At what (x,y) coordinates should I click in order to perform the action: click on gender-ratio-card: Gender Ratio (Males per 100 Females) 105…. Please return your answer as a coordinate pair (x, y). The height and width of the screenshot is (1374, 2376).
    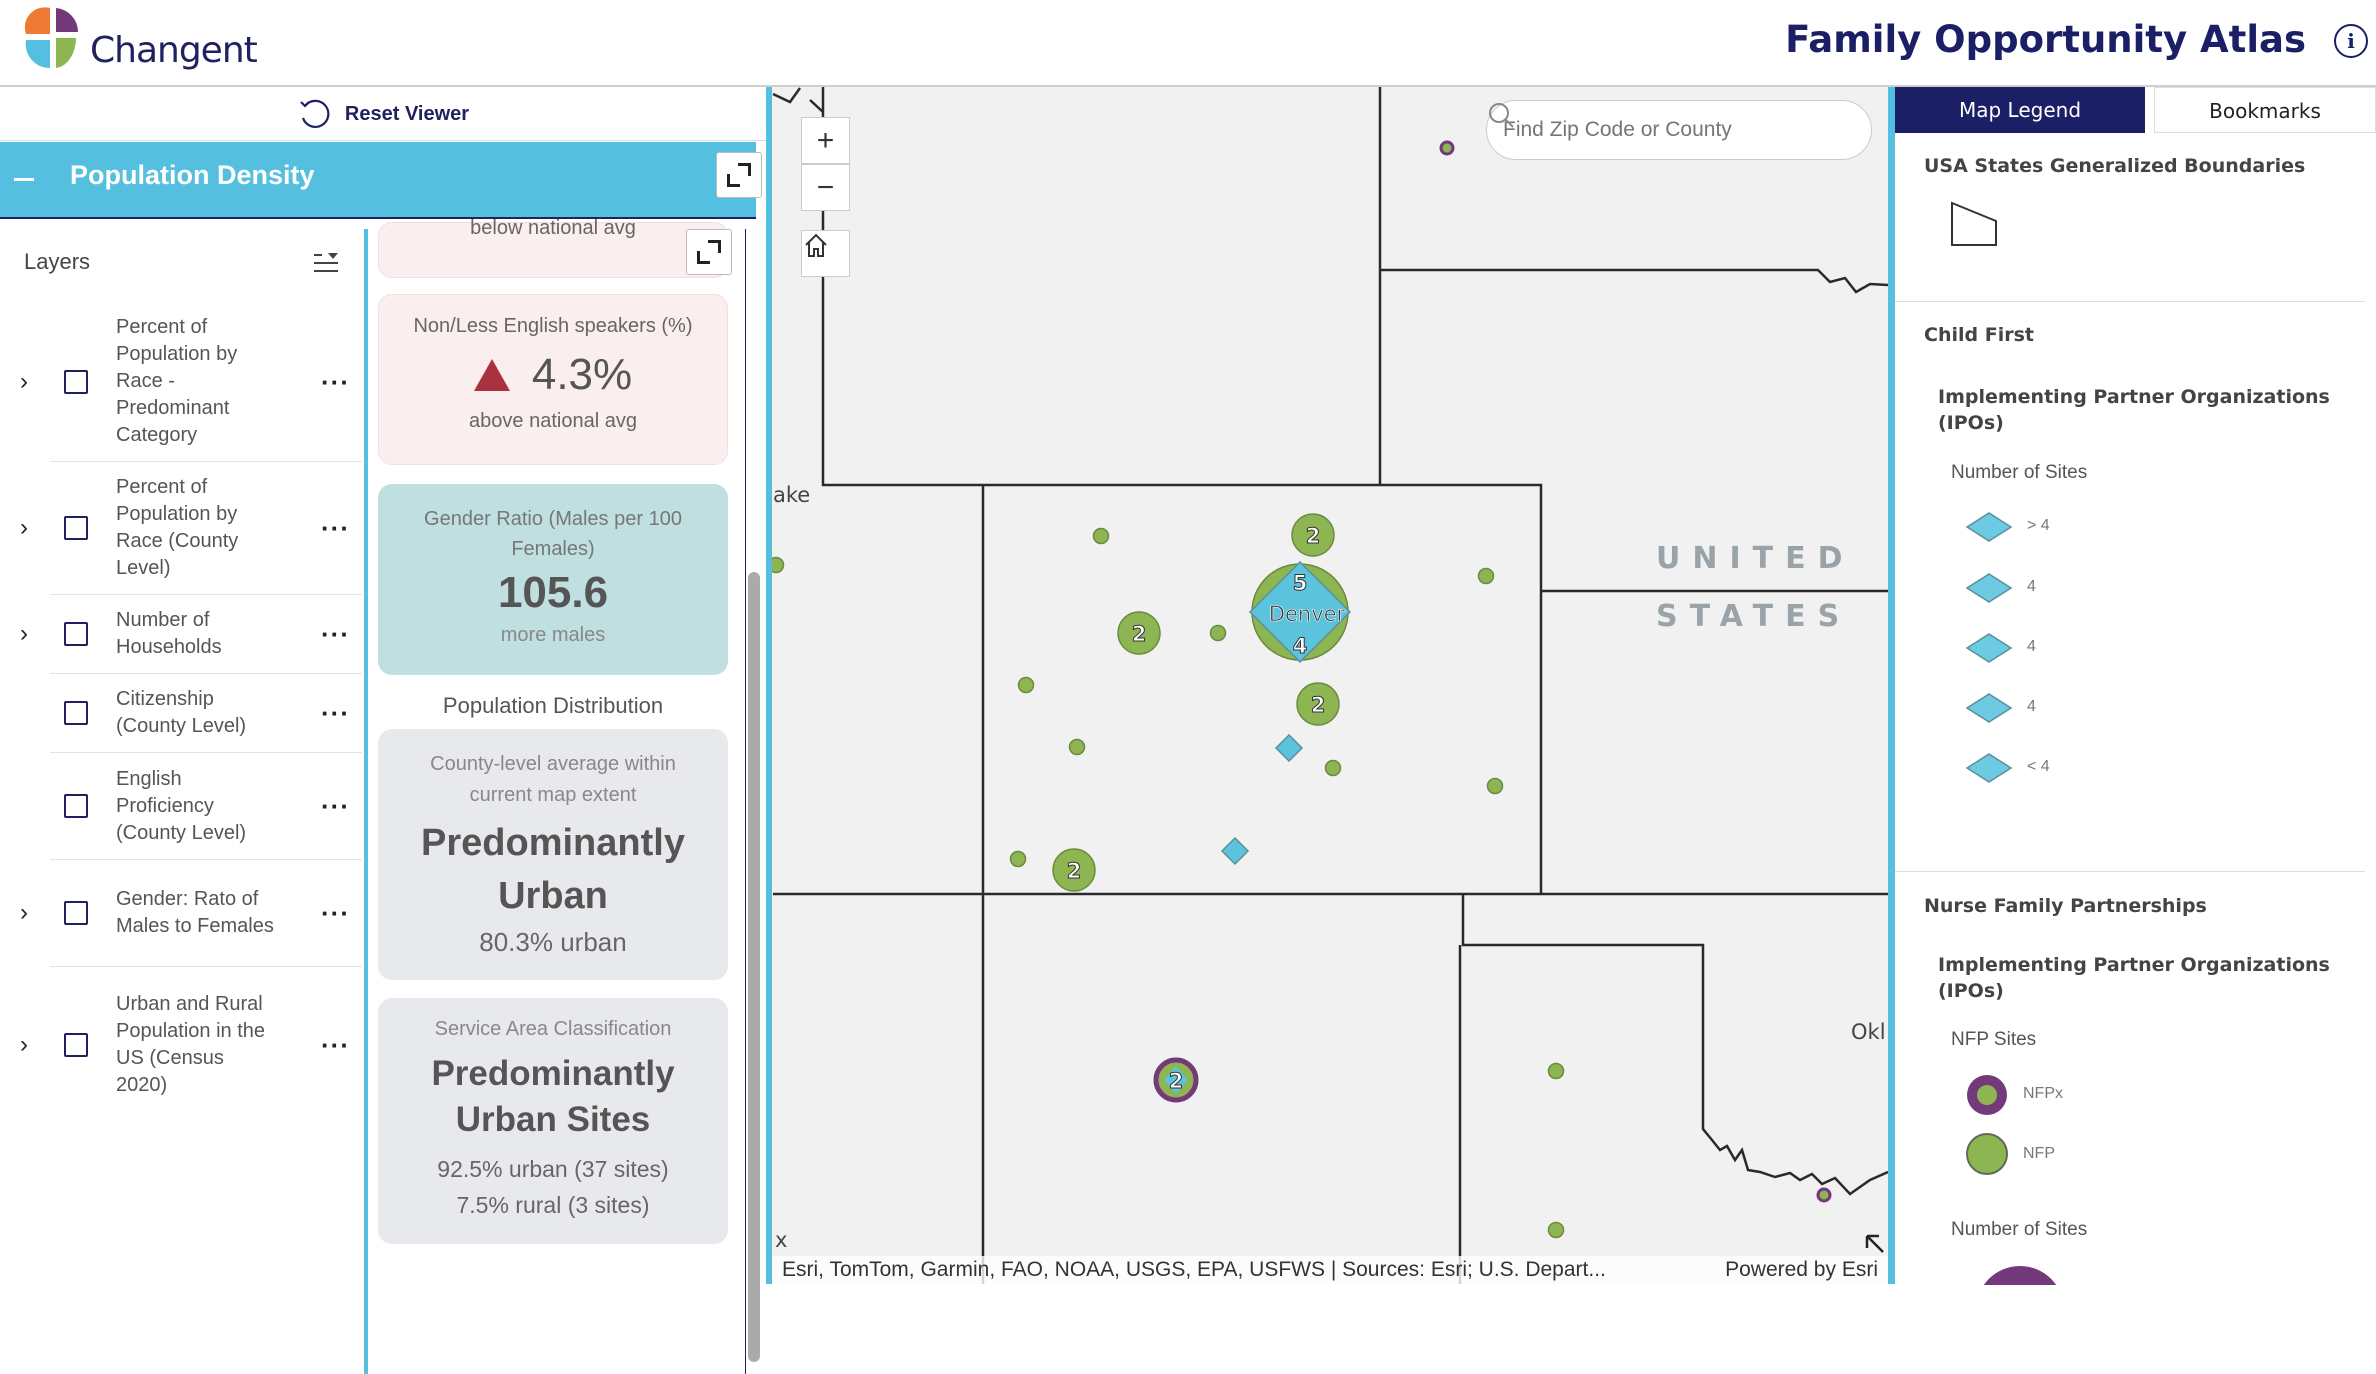
    Looking at the image, I should click on (553, 579).